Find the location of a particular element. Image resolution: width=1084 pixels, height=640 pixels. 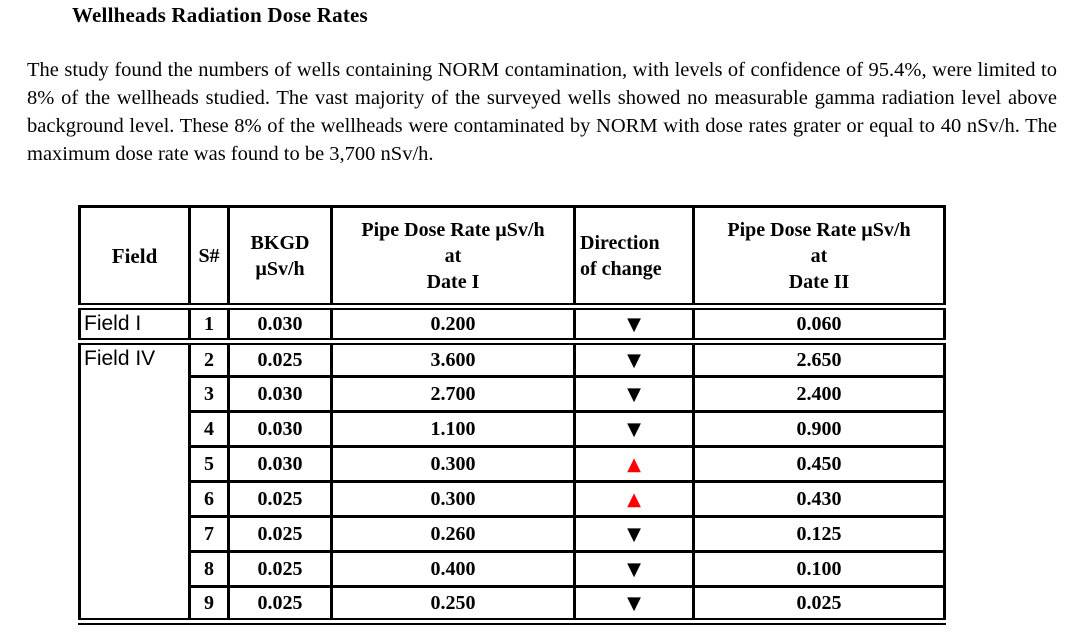

sample-number-cell: 5 is located at coordinates (209, 464).